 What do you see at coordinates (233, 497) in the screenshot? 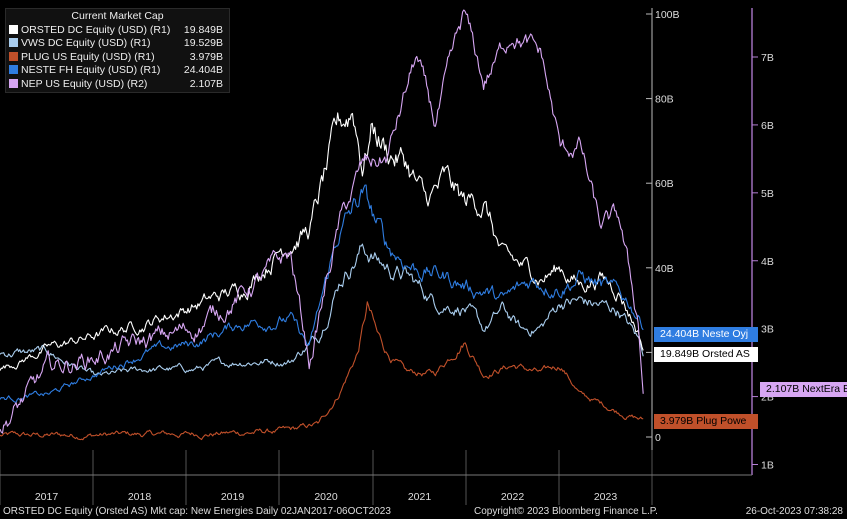
I see `year-label: 2019` at bounding box center [233, 497].